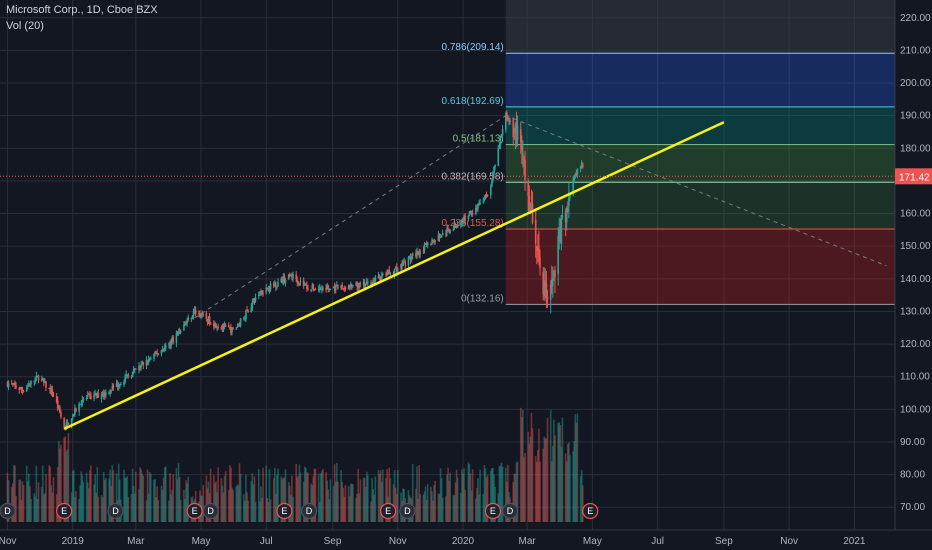 This screenshot has height=550, width=932. What do you see at coordinates (915, 409) in the screenshot?
I see `price-tick-label: 100.00` at bounding box center [915, 409].